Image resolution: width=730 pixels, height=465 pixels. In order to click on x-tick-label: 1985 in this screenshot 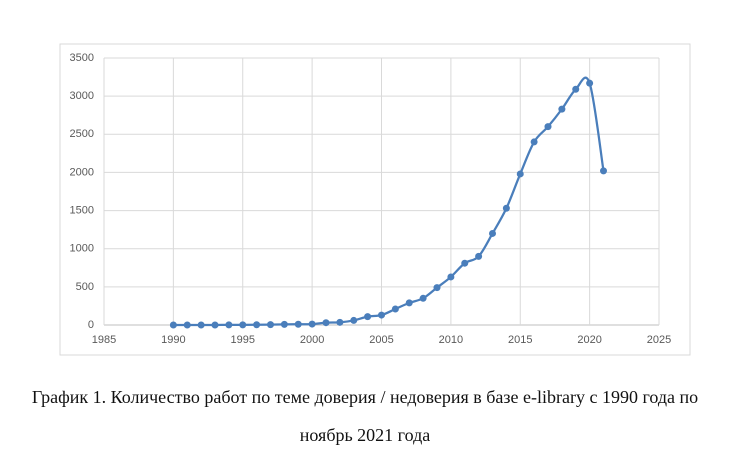, I will do `click(104, 340)`.